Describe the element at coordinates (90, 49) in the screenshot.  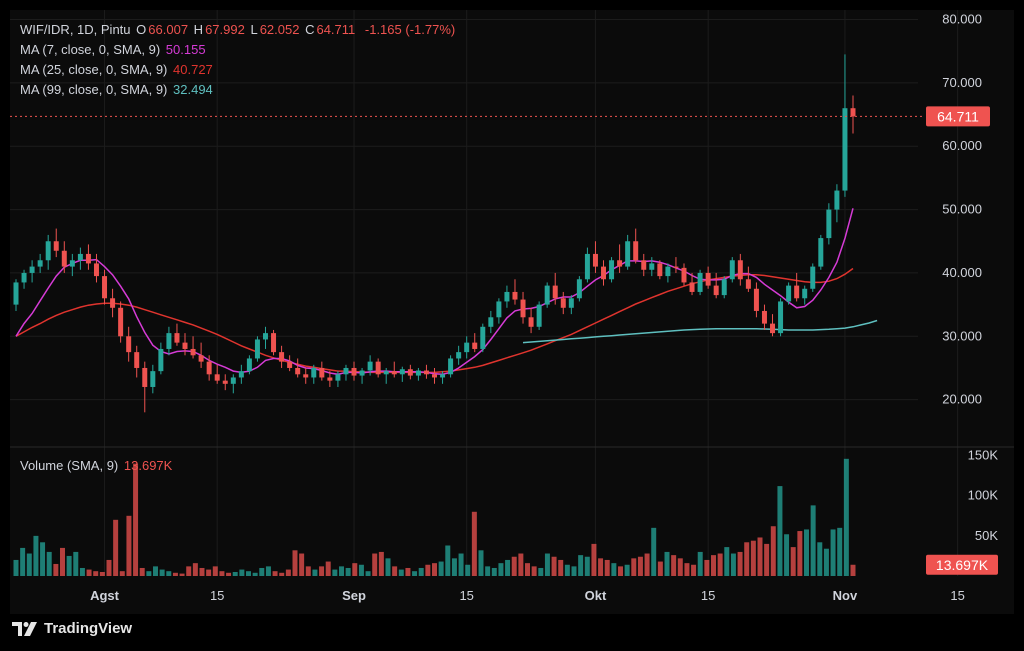
I see `ma7-label: MA (7, close, 0, SMA, 9)` at that location.